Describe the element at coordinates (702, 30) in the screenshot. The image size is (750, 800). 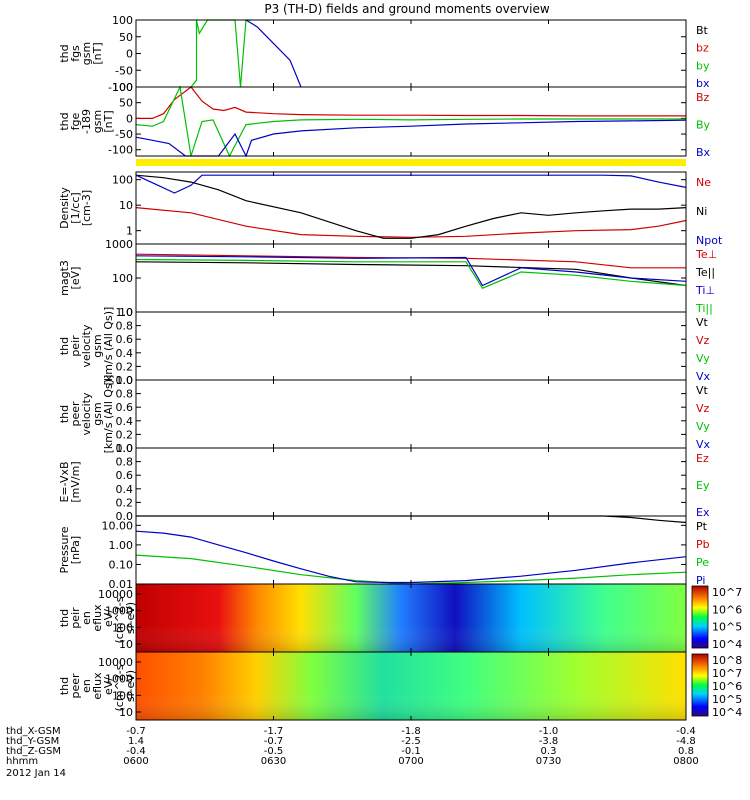
I see `legend-label: Bt` at that location.